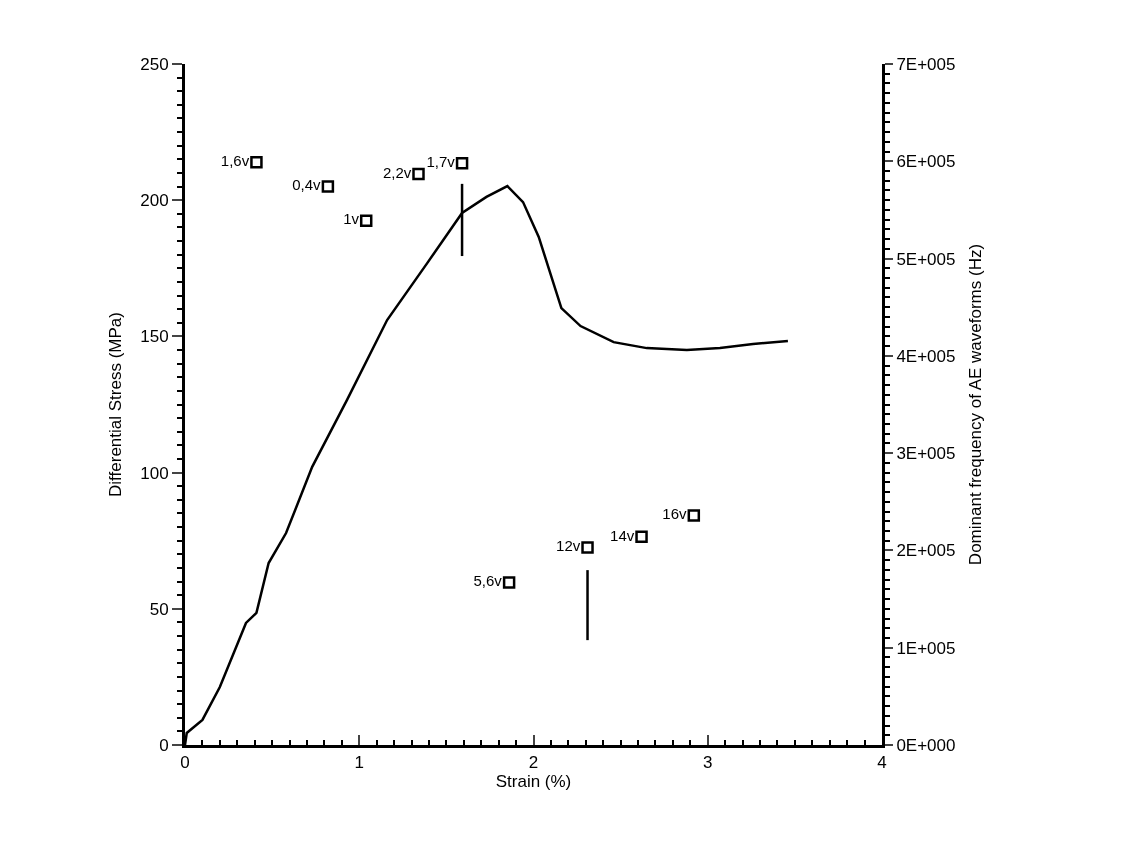 This screenshot has width=1138, height=844. Describe the element at coordinates (708, 763) in the screenshot. I see `x-tick-label: 3` at that location.